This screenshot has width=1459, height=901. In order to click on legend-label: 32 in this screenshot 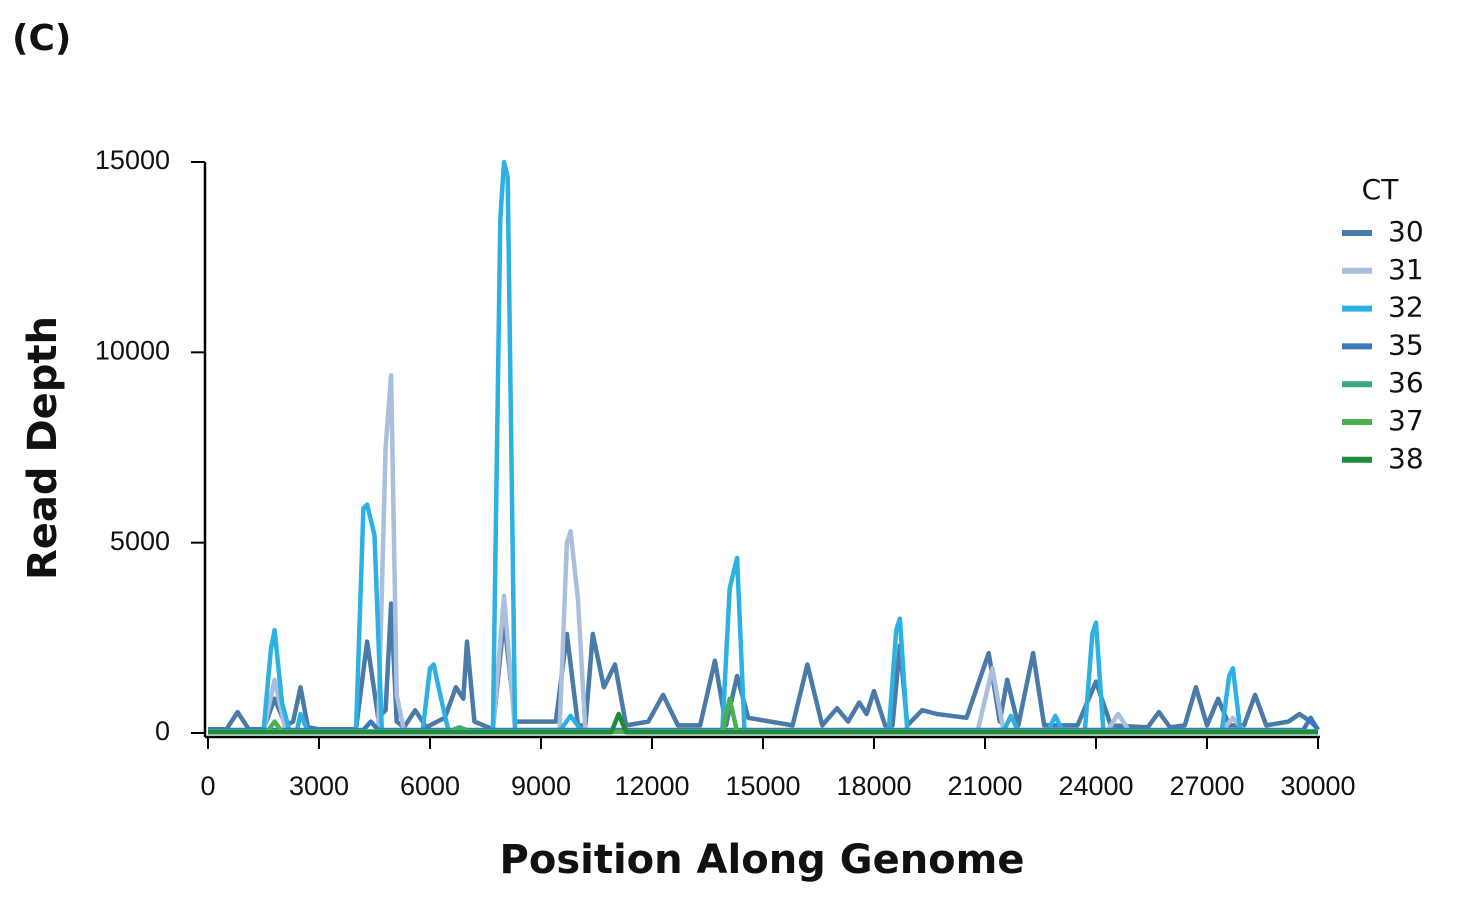, I will do `click(1406, 307)`.